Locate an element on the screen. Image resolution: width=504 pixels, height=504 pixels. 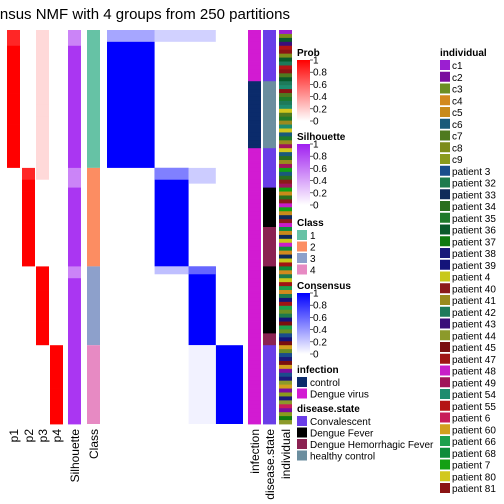
legend-item-label: Dengue virus is located at coordinates (339, 395).